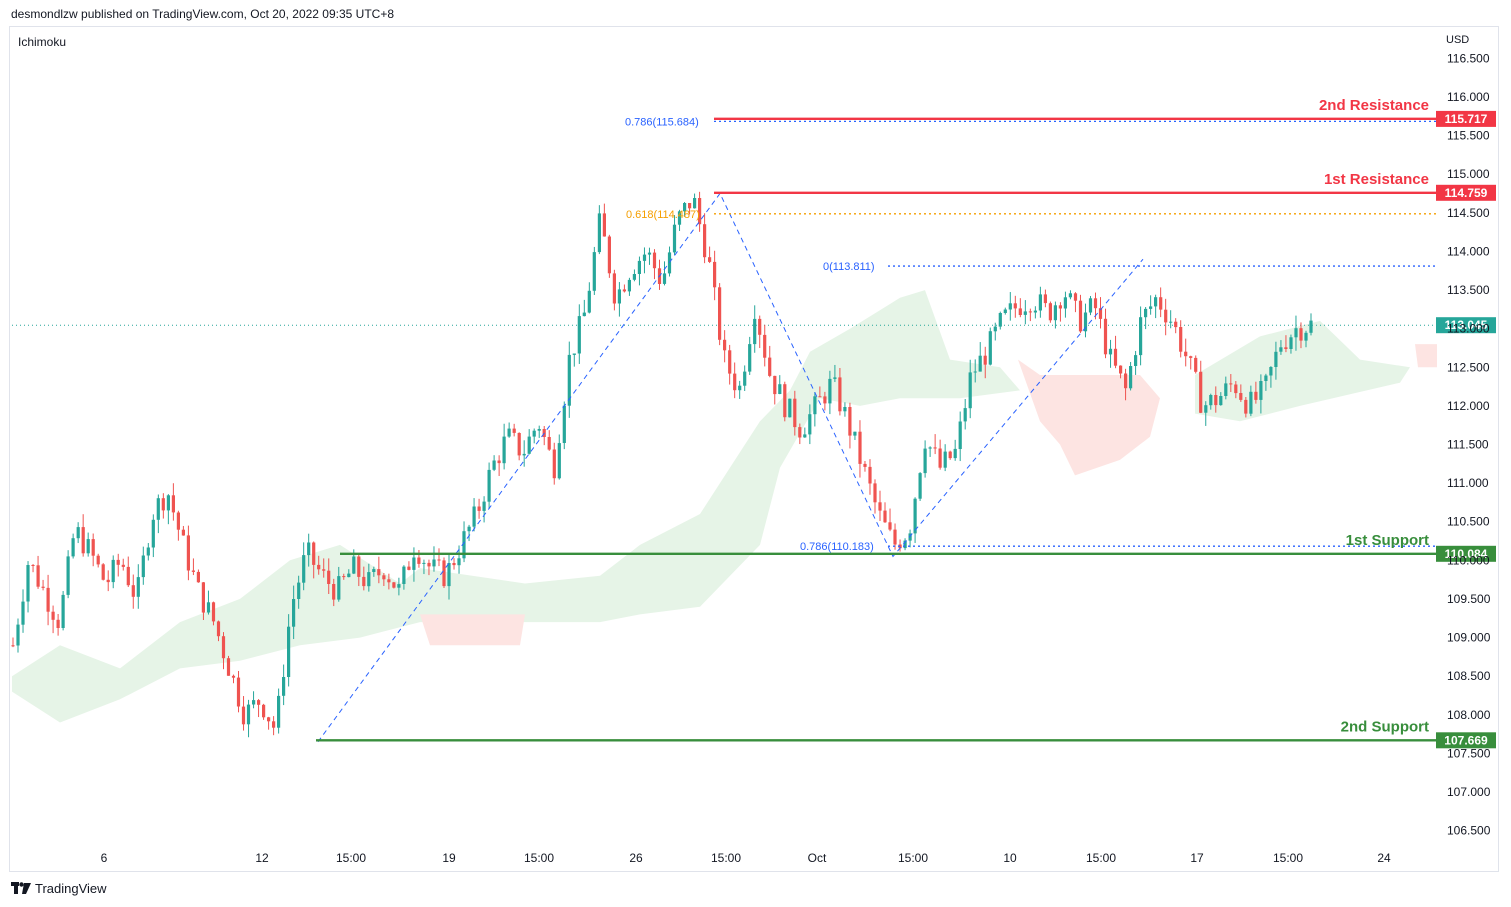 The image size is (1511, 907). What do you see at coordinates (1468, 290) in the screenshot?
I see `y-tick-label: 113.500` at bounding box center [1468, 290].